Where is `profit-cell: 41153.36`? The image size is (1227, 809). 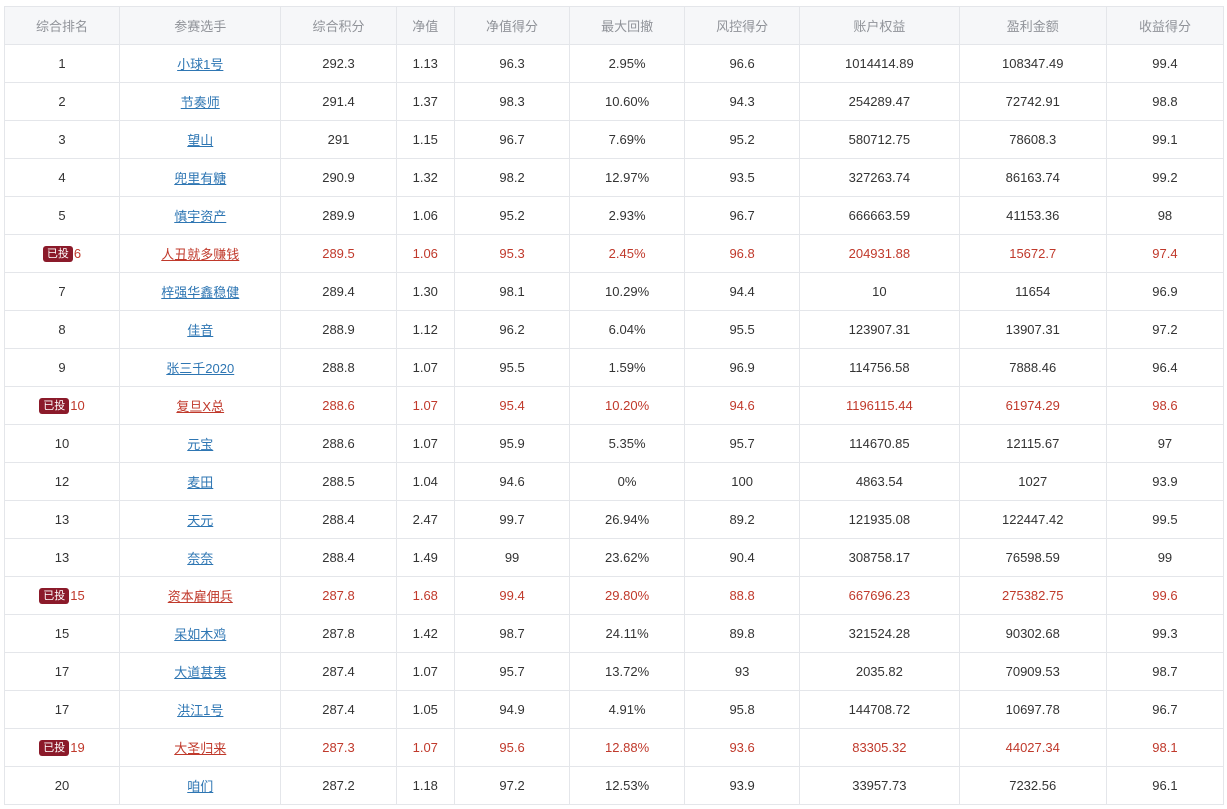 profit-cell: 41153.36 is located at coordinates (1032, 215).